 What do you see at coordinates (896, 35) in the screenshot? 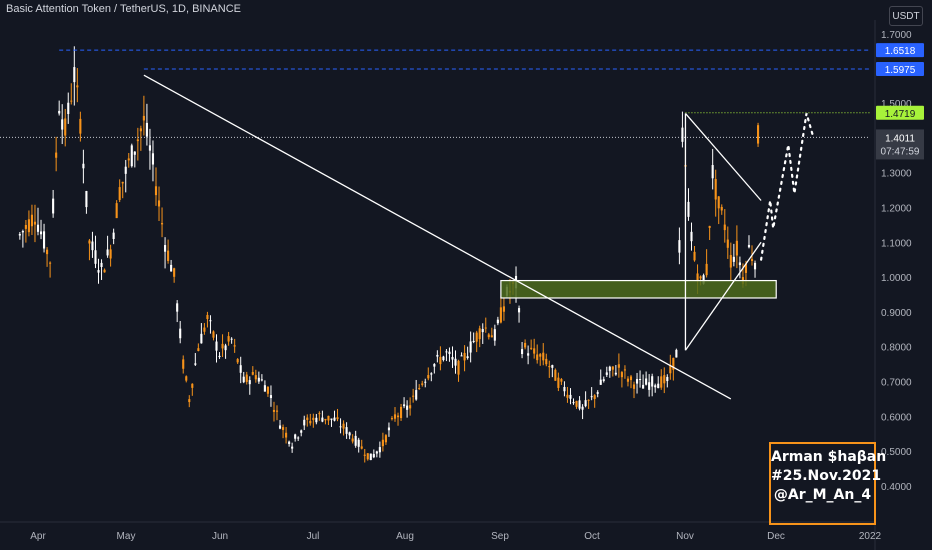
I see `price-tick-label: 1.7000` at bounding box center [896, 35].